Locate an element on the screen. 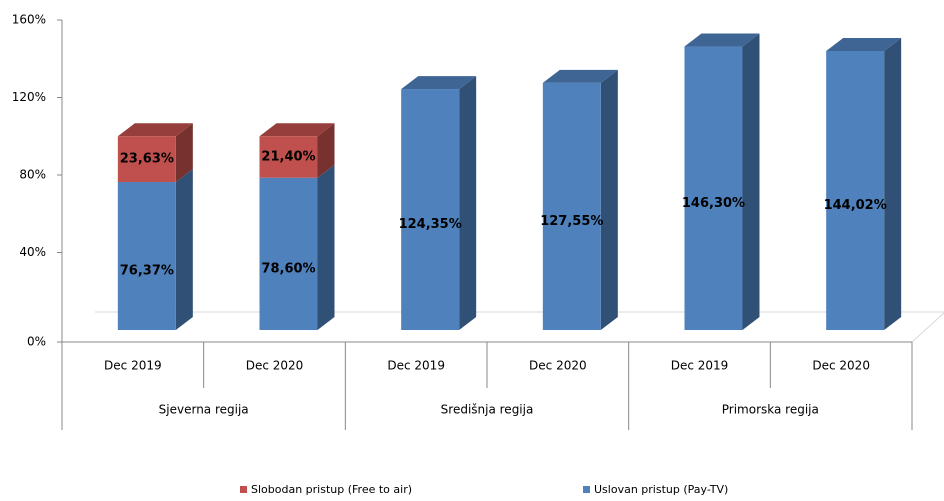 Image resolution: width=944 pixels, height=501 pixels. data-label: 124,35% is located at coordinates (430, 224).